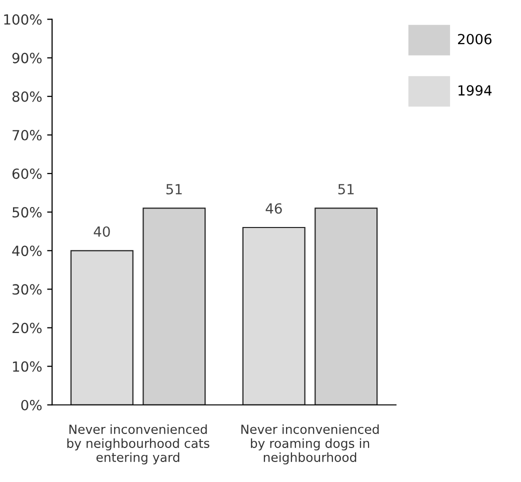 Image resolution: width=521 pixels, height=482 pixels. I want to click on data-label: 40, so click(102, 231).